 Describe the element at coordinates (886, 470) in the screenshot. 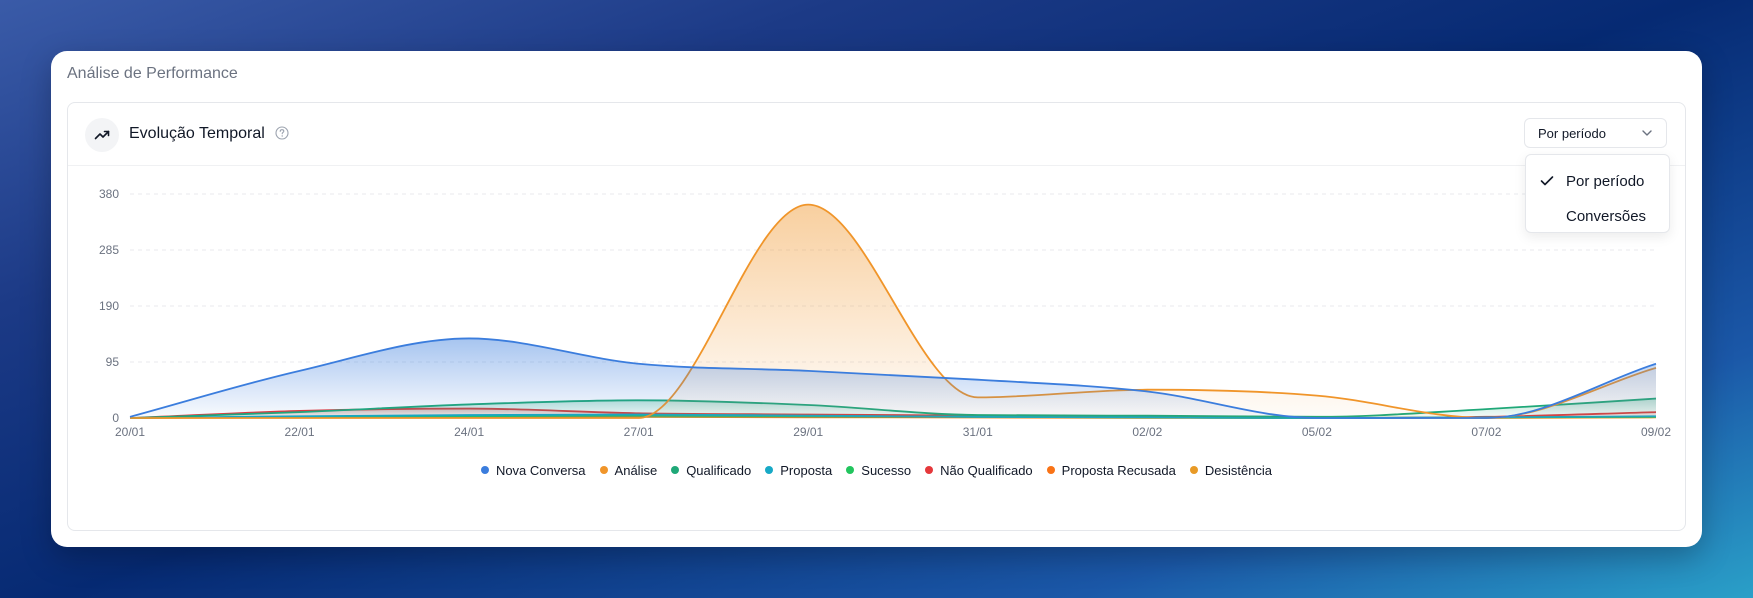

I see `legend-label: Sucesso` at that location.